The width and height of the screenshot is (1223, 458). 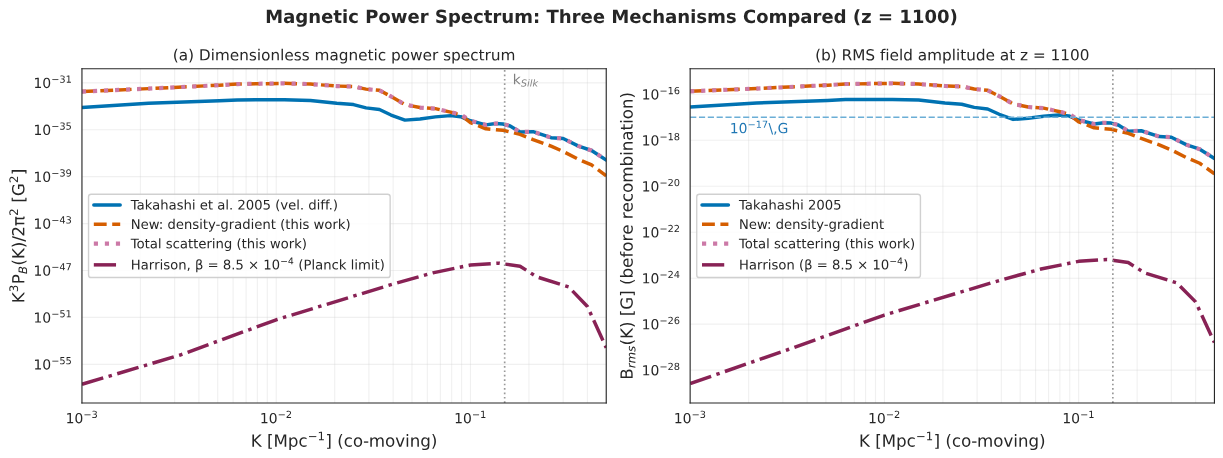 What do you see at coordinates (661, 185) in the screenshot?
I see `y-tick-label: 10$^{−20}$` at bounding box center [661, 185].